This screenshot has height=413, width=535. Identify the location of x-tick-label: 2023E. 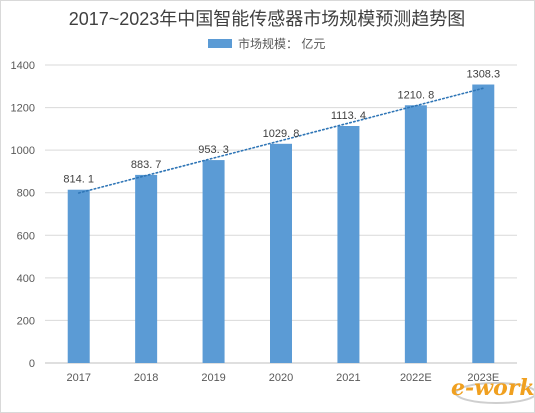
(483, 378).